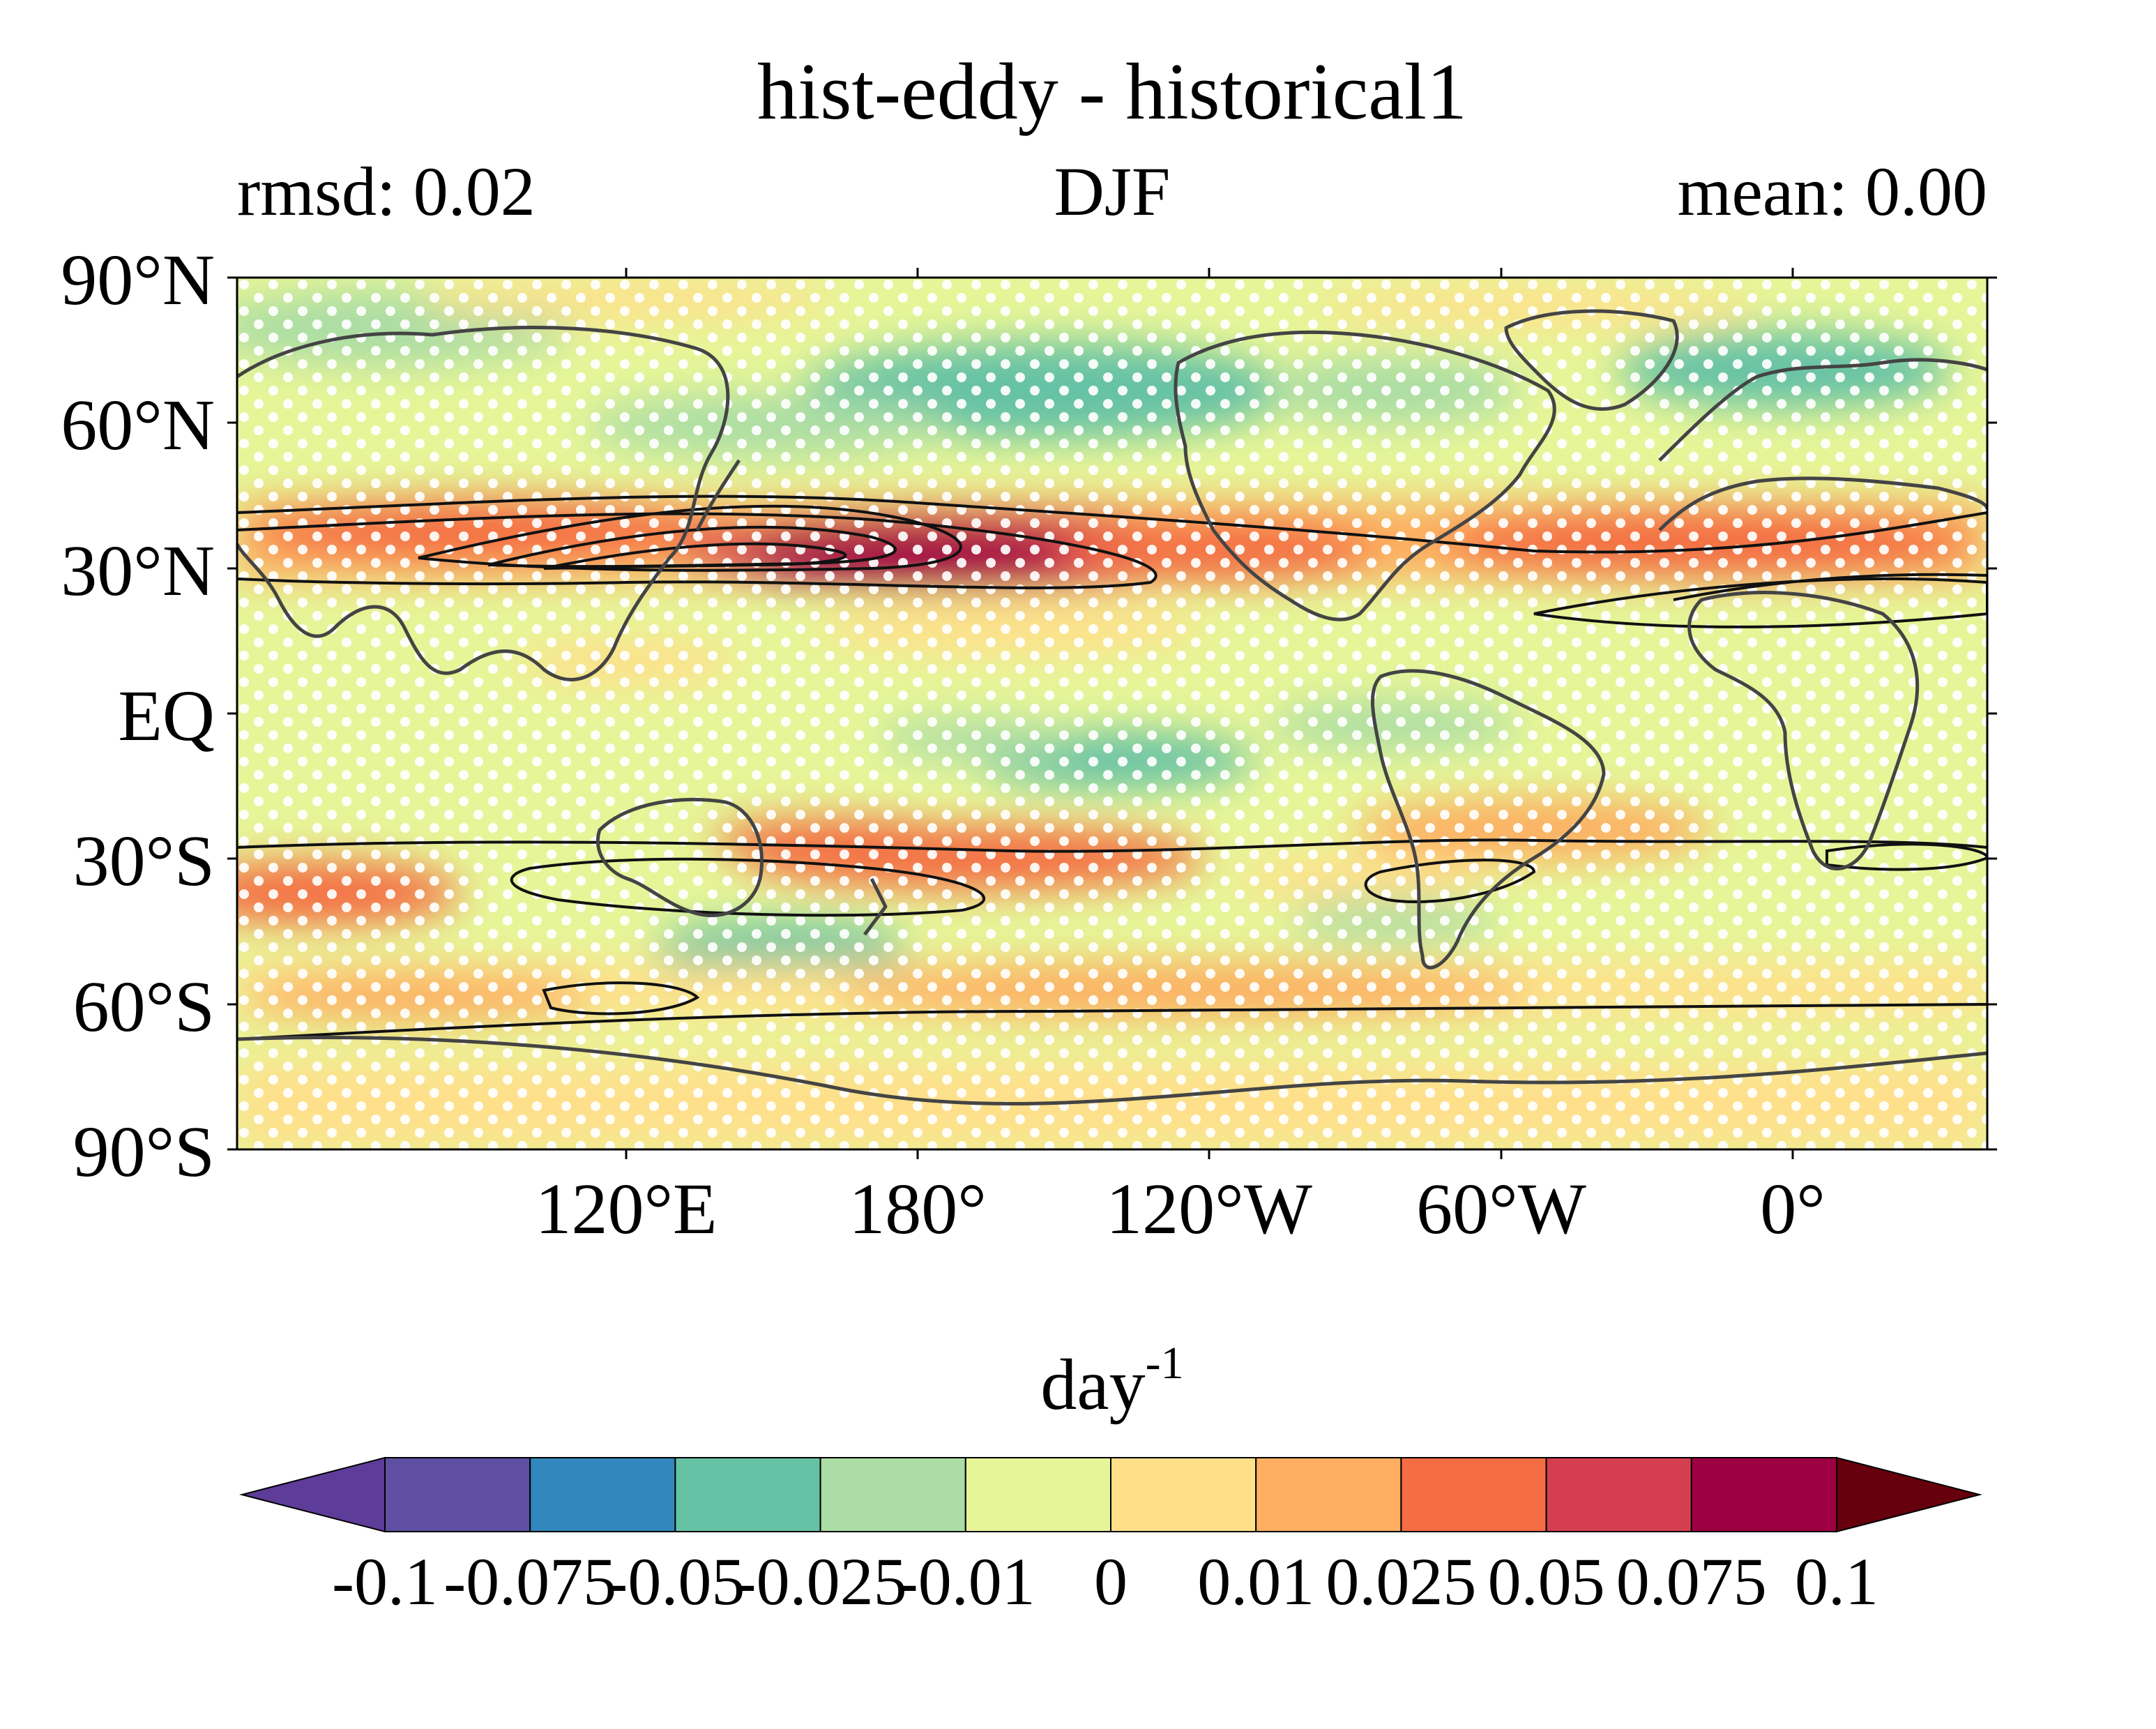 The image size is (2156, 1729). Describe the element at coordinates (965, 1581) in the screenshot. I see `colorbar-tick-label: -0.01` at that location.